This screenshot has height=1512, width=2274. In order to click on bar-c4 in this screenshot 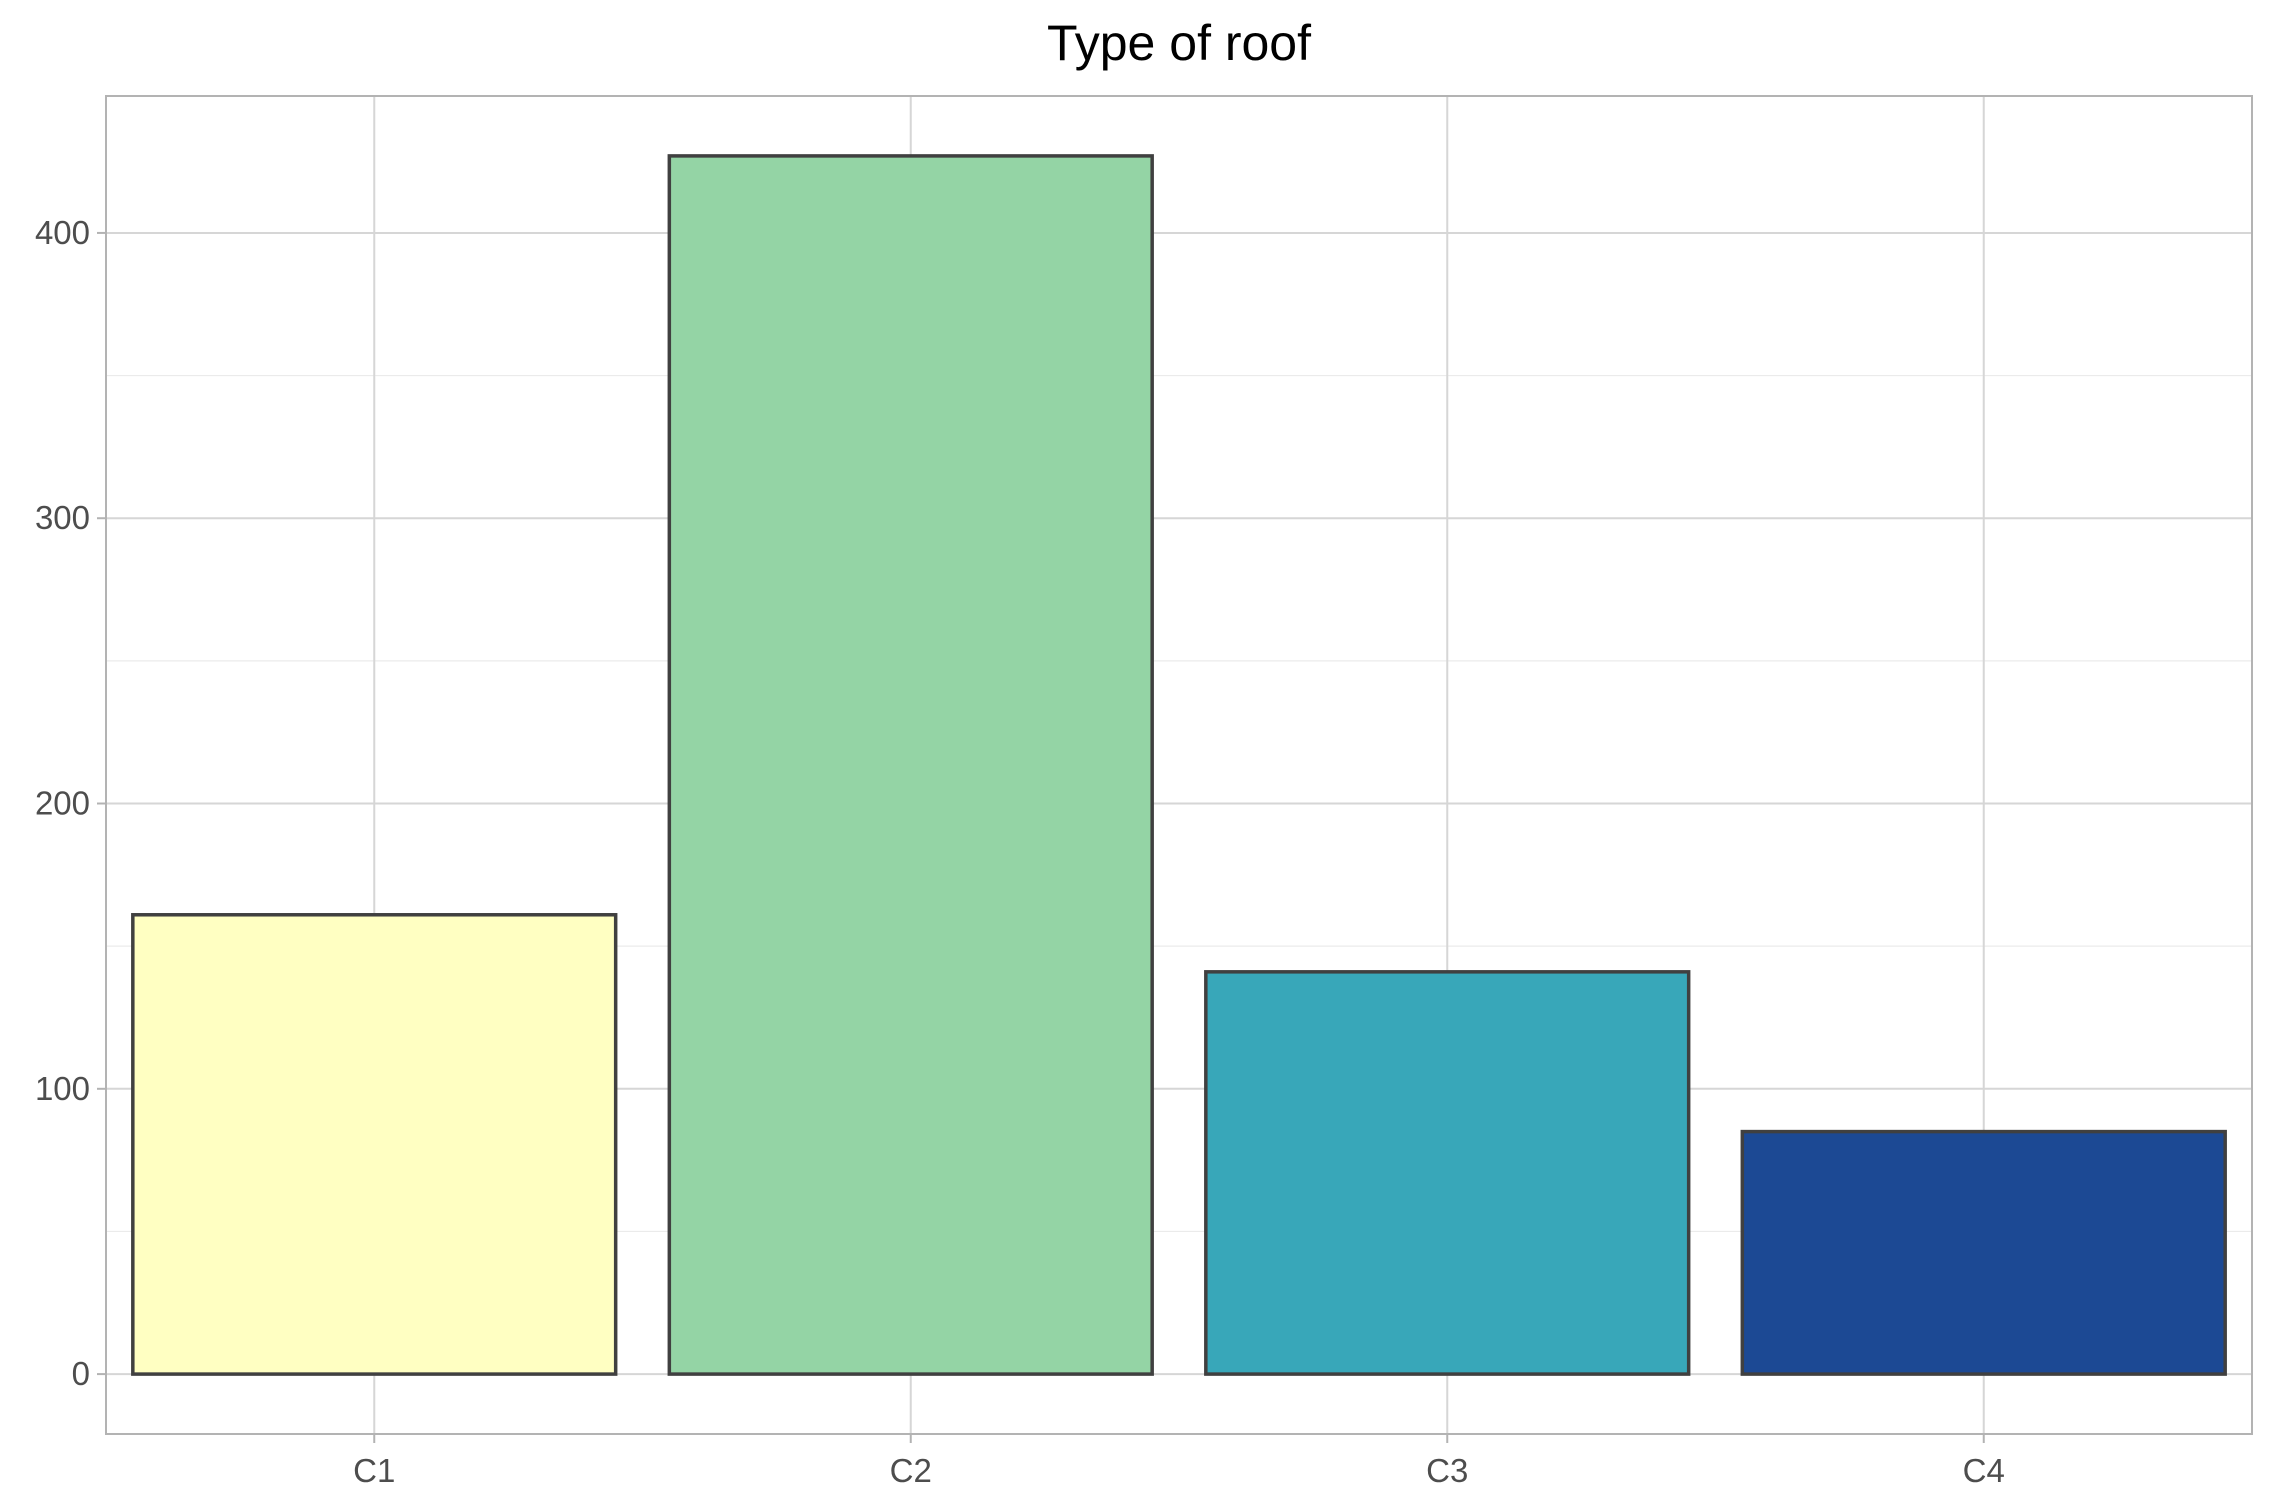, I will do `click(1983, 1252)`.